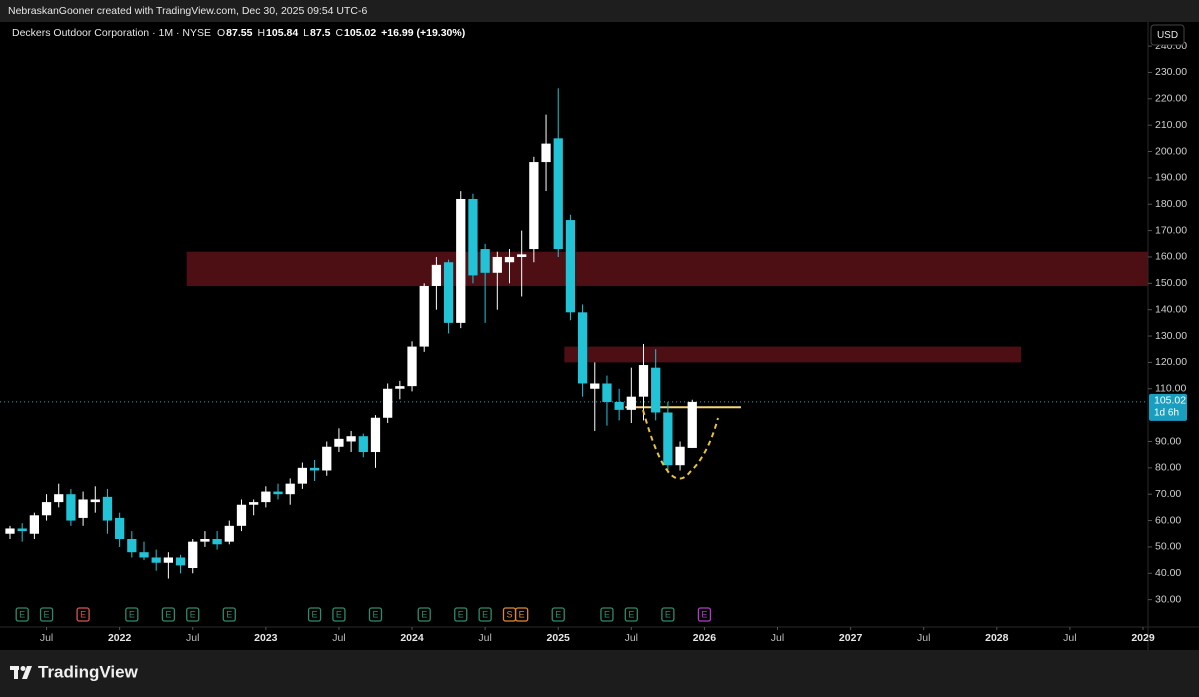  What do you see at coordinates (599, 673) in the screenshot?
I see `footer-bar` at bounding box center [599, 673].